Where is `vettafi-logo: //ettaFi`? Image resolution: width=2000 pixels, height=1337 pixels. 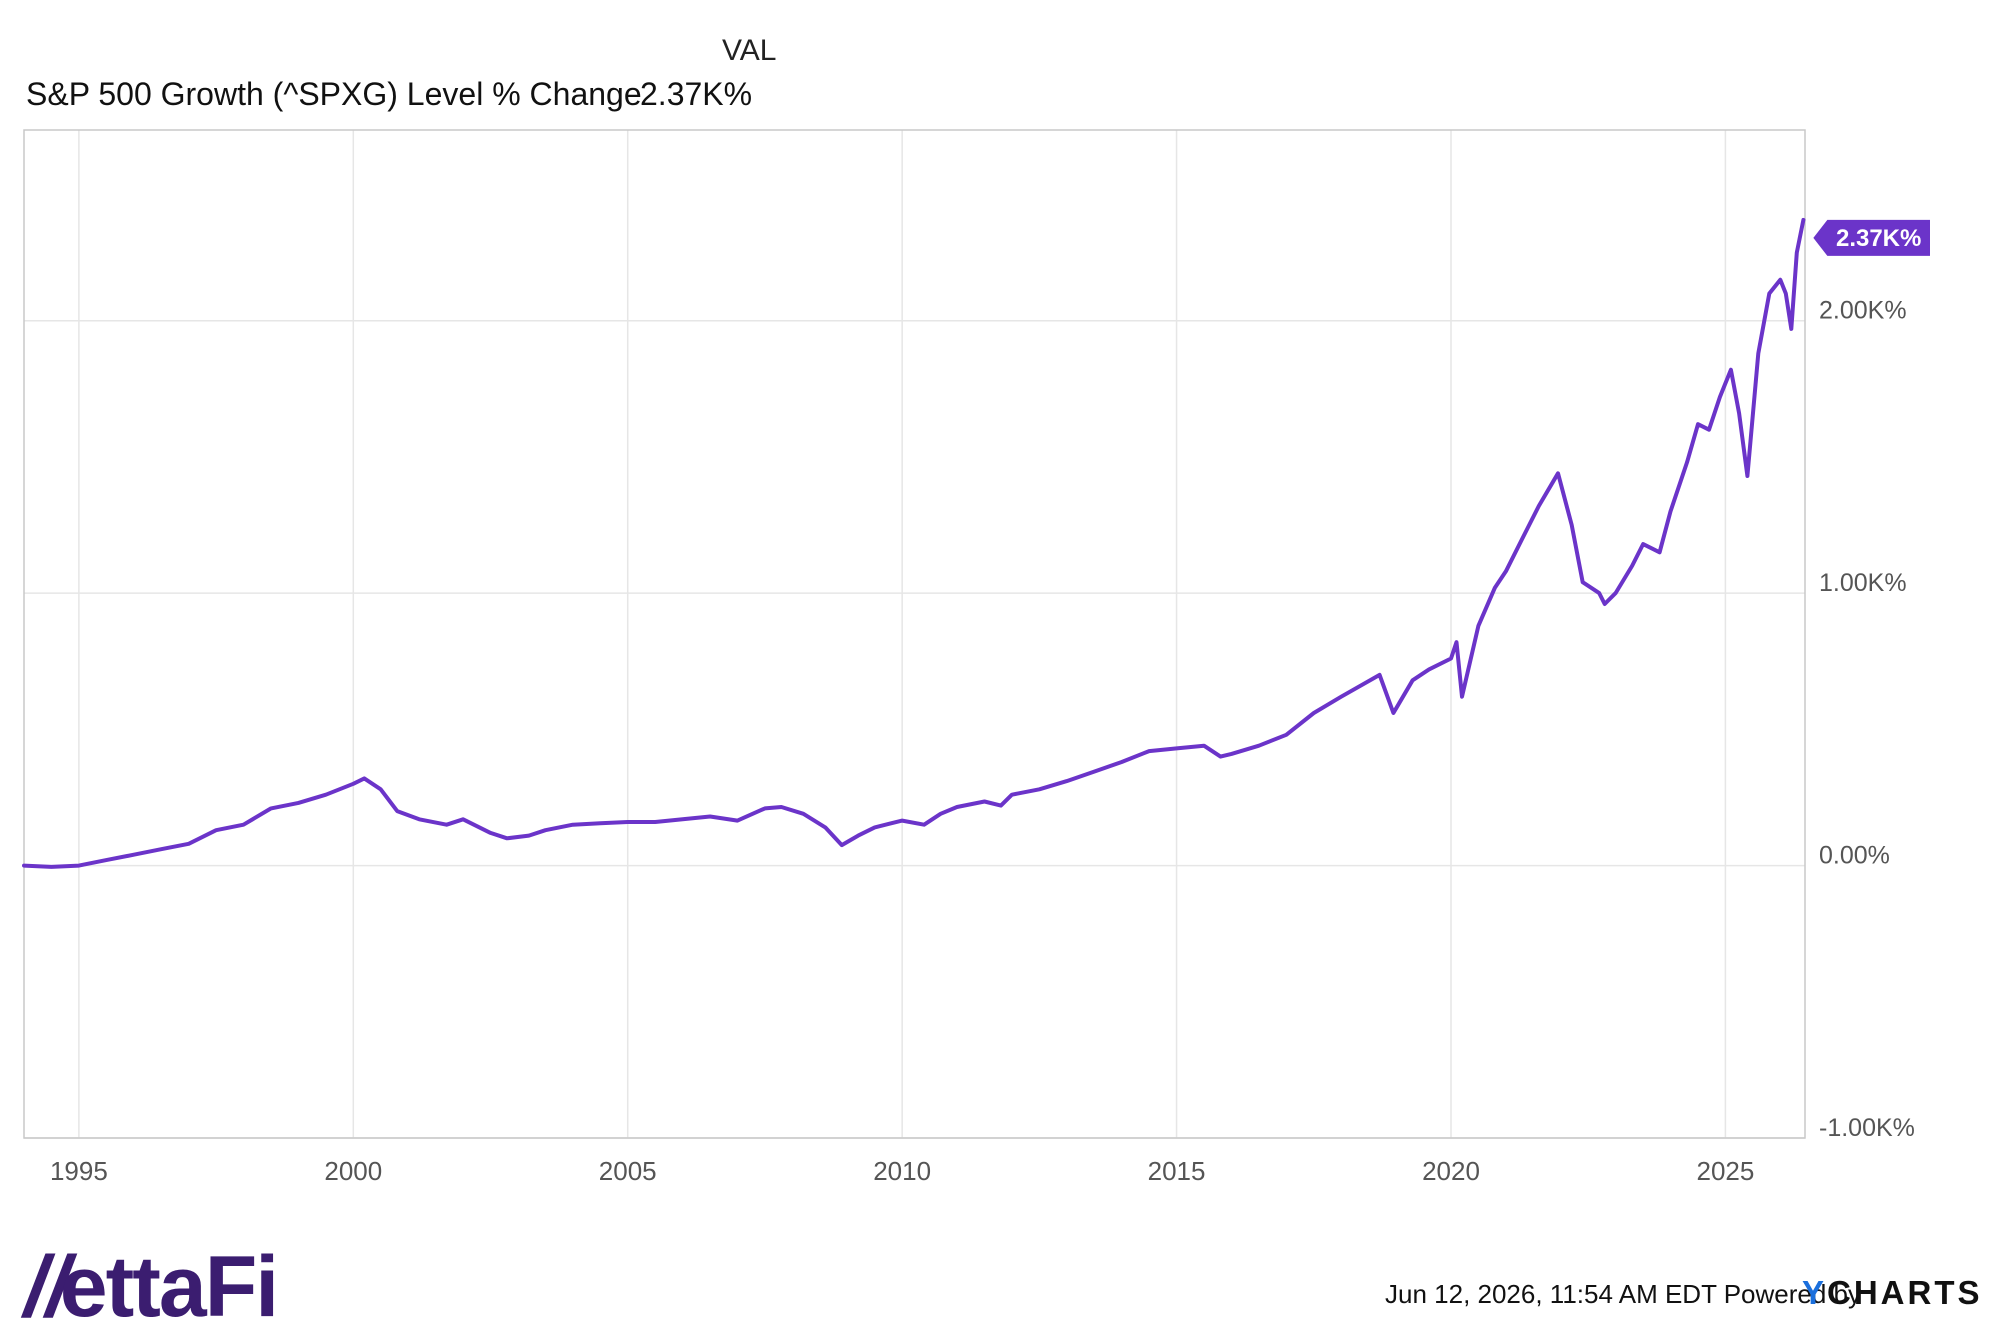
vettafi-logo: //ettaFi is located at coordinates (151, 1287).